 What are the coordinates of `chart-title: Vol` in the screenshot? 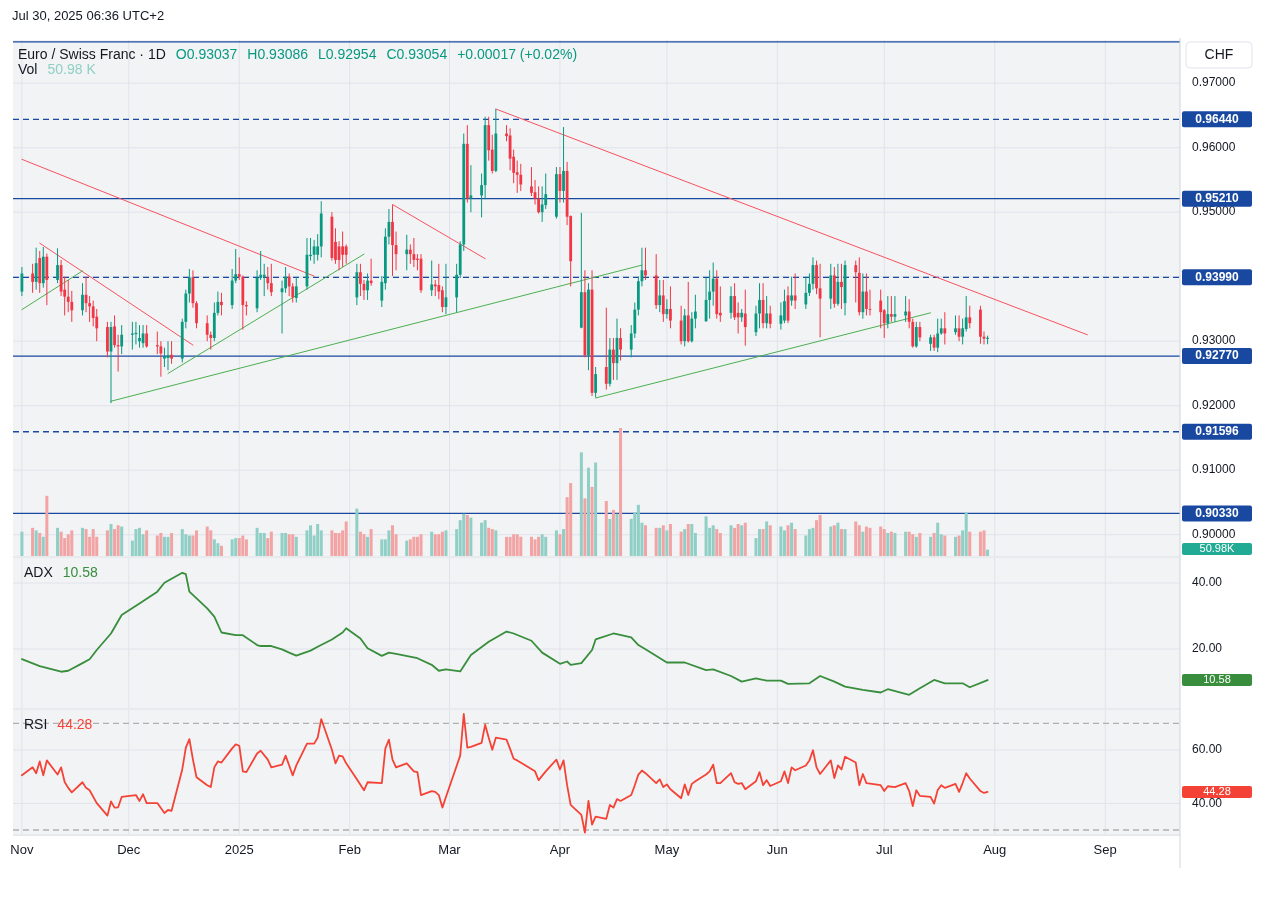 It's located at (28, 69).